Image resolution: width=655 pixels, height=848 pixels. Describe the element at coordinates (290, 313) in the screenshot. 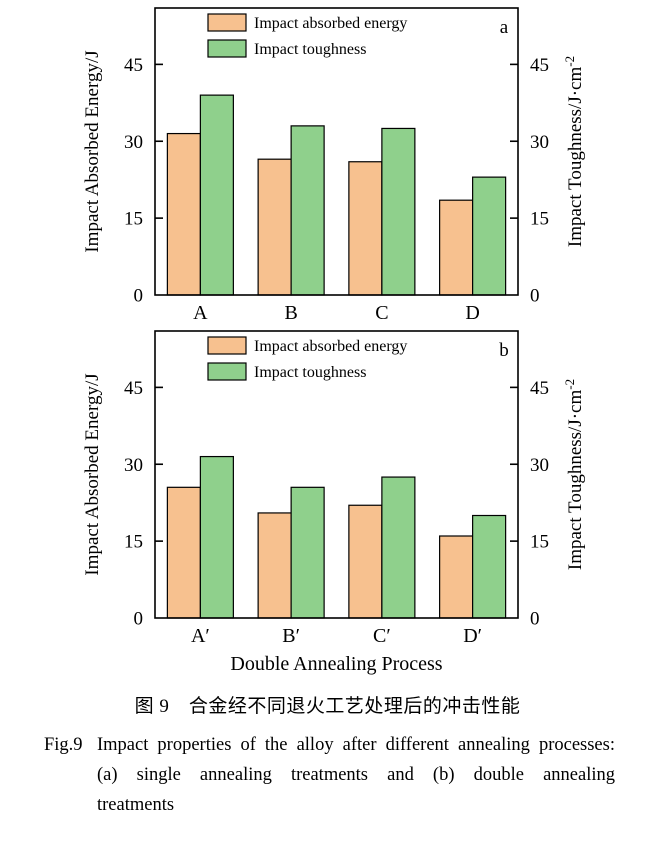

I see `x-category-label: B` at that location.